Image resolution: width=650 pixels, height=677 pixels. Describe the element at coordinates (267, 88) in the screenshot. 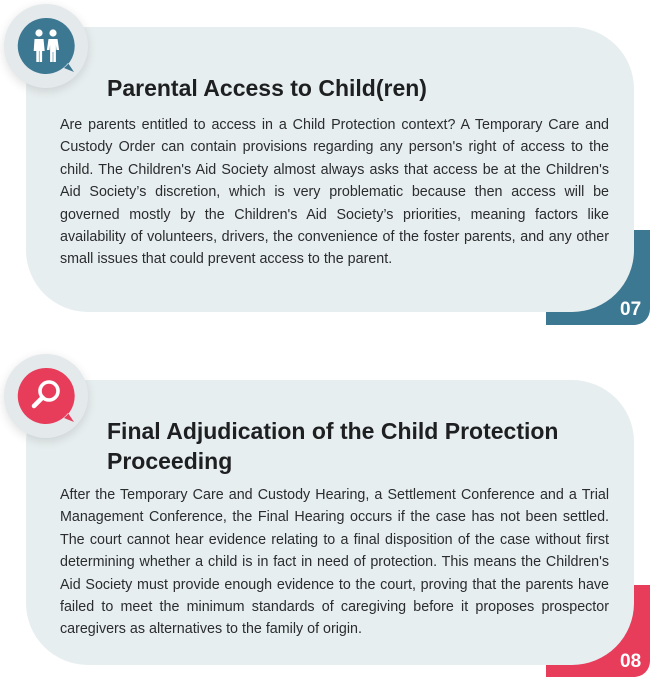

I see `section-title: Parental Access to Child(ren)` at that location.